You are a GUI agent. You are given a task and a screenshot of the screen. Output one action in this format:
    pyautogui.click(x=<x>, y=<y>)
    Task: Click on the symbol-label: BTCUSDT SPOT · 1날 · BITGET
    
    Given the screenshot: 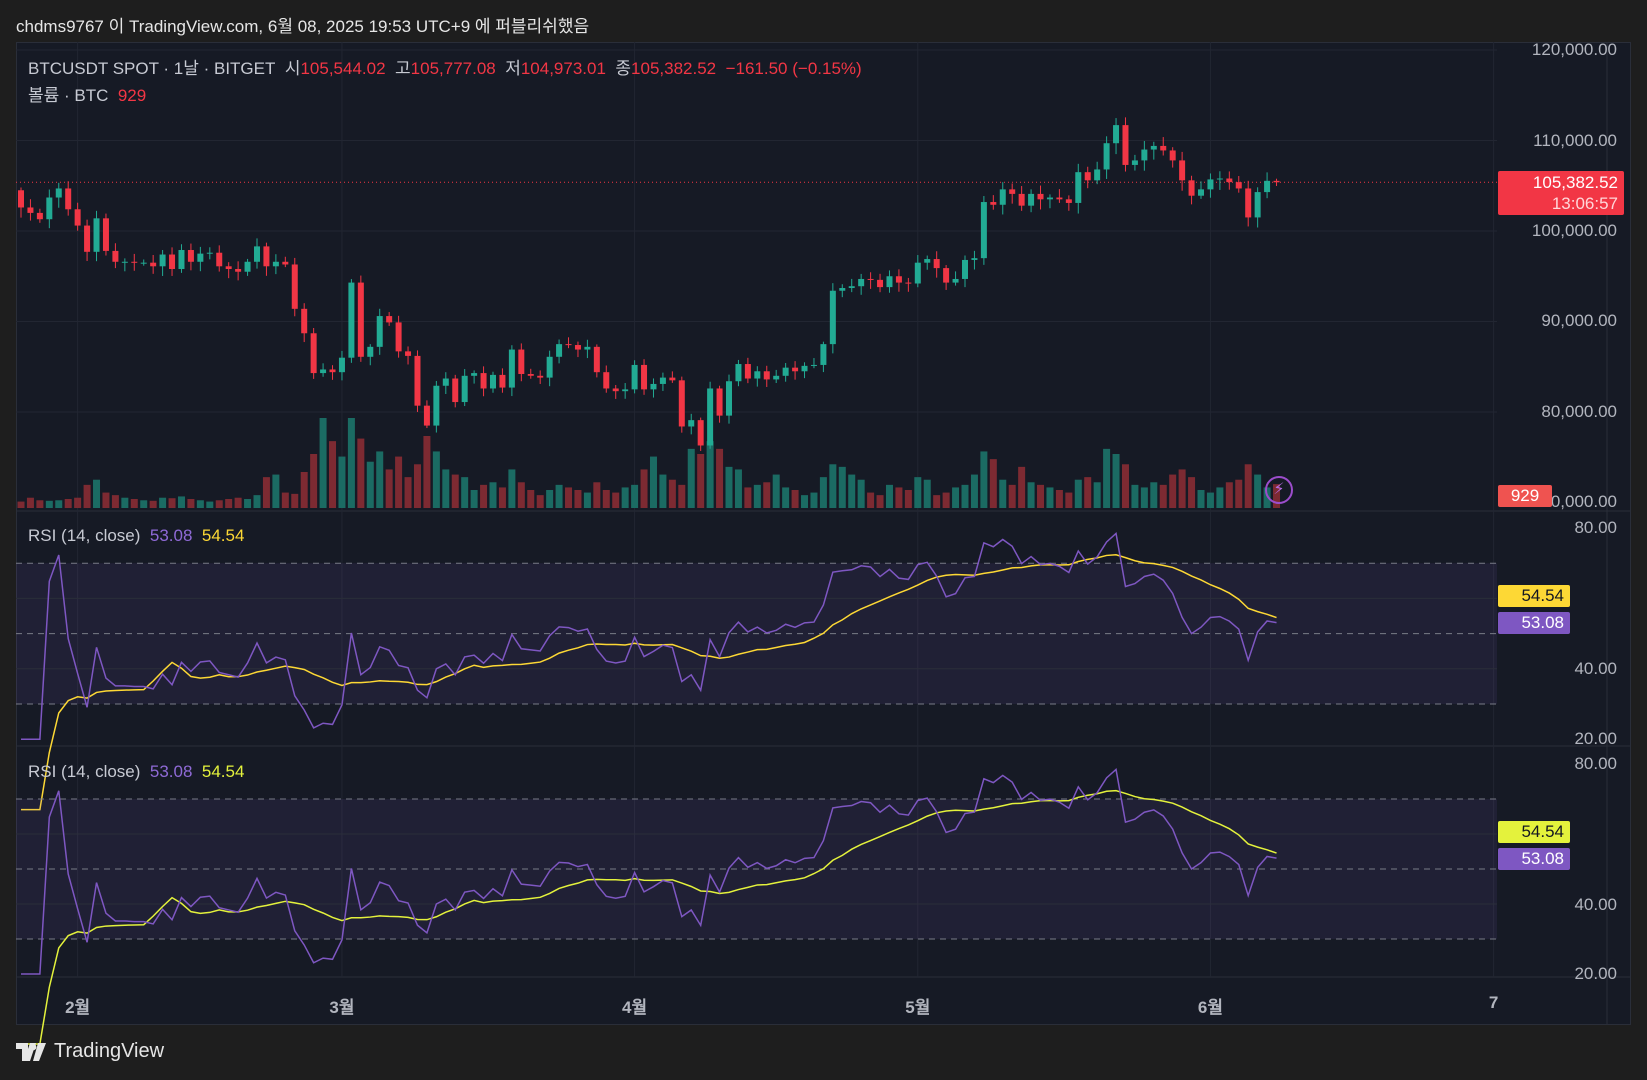 What is the action you would take?
    pyautogui.click(x=152, y=68)
    